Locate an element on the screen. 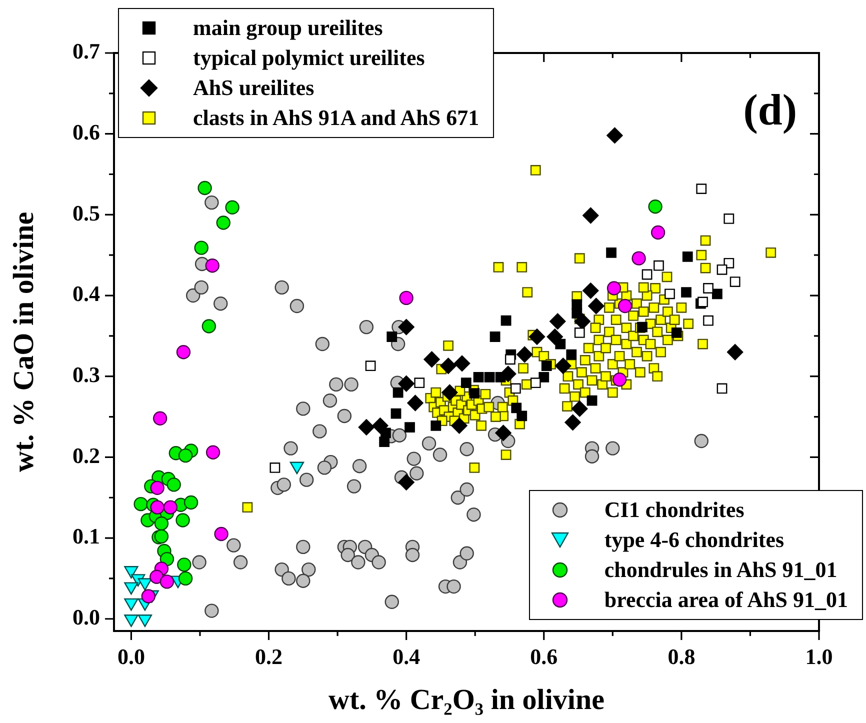 Image resolution: width=866 pixels, height=723 pixels. y-tick-label: 0.5 is located at coordinates (86, 213).